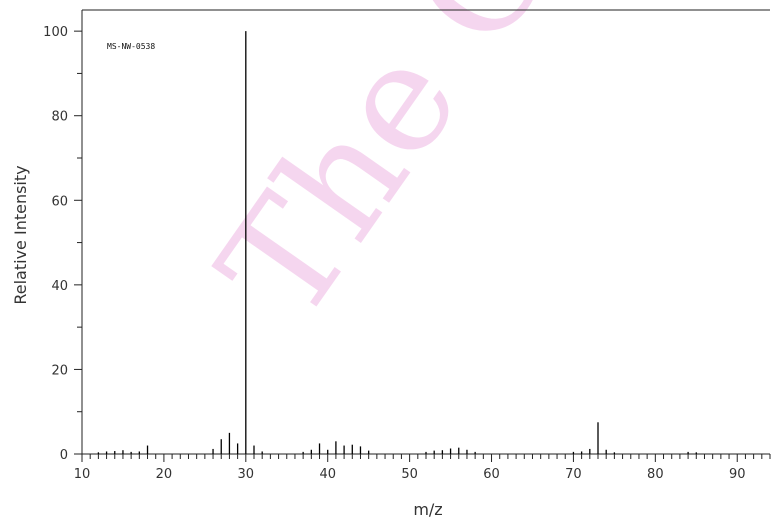 The height and width of the screenshot is (525, 771). Describe the element at coordinates (62, 244) in the screenshot. I see `y-axis: 0 20 40 60 80 100` at that location.